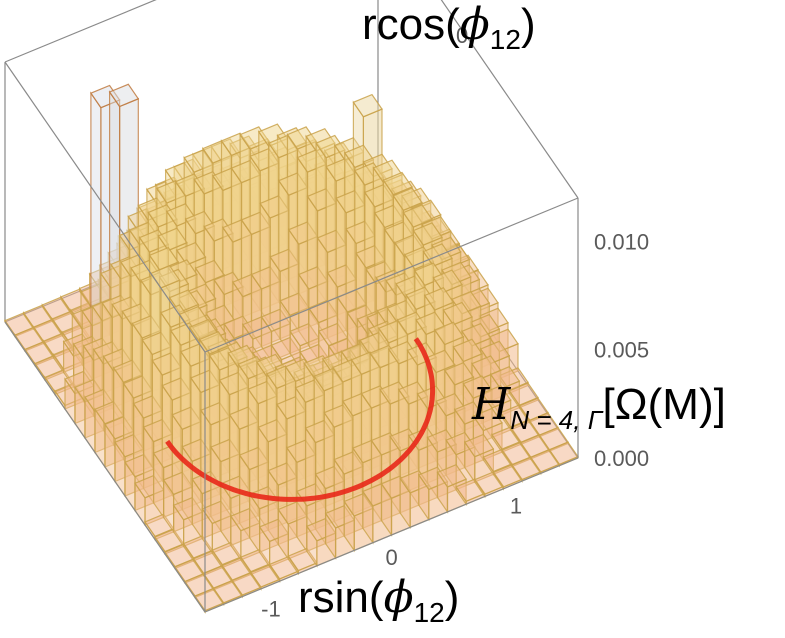 The width and height of the screenshot is (785, 638). Describe the element at coordinates (271, 608) in the screenshot. I see `x-tick-label: -1` at that location.